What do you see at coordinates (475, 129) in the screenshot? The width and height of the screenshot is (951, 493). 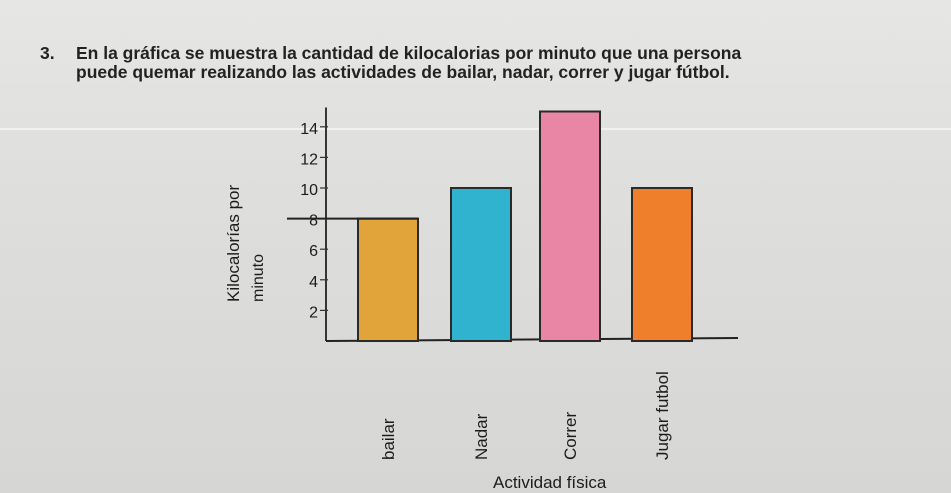 I see `paper-fold` at bounding box center [475, 129].